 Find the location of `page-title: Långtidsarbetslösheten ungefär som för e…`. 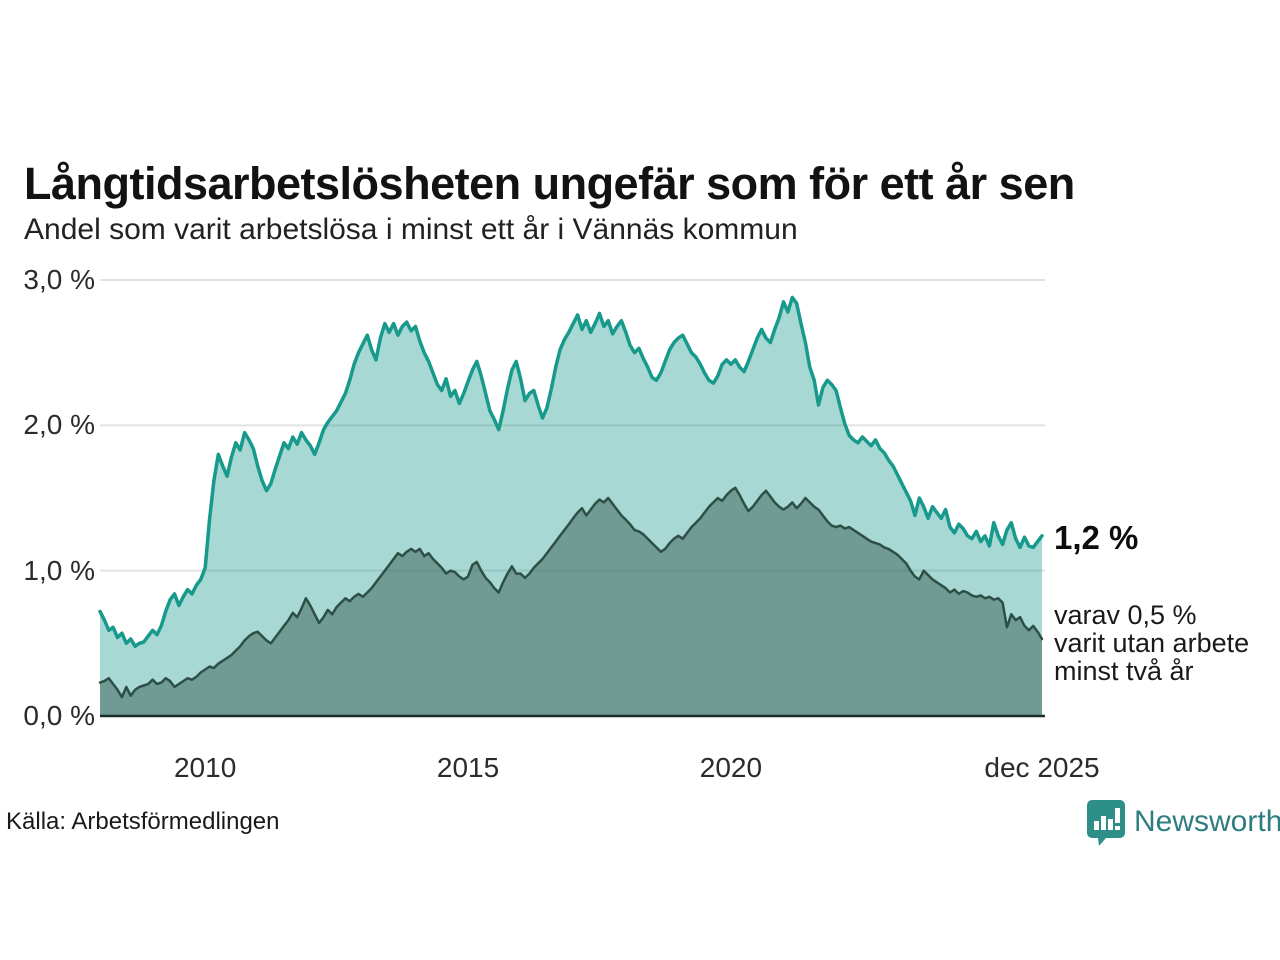

page-title: Långtidsarbetslösheten ungefär som för e… is located at coordinates (549, 184).